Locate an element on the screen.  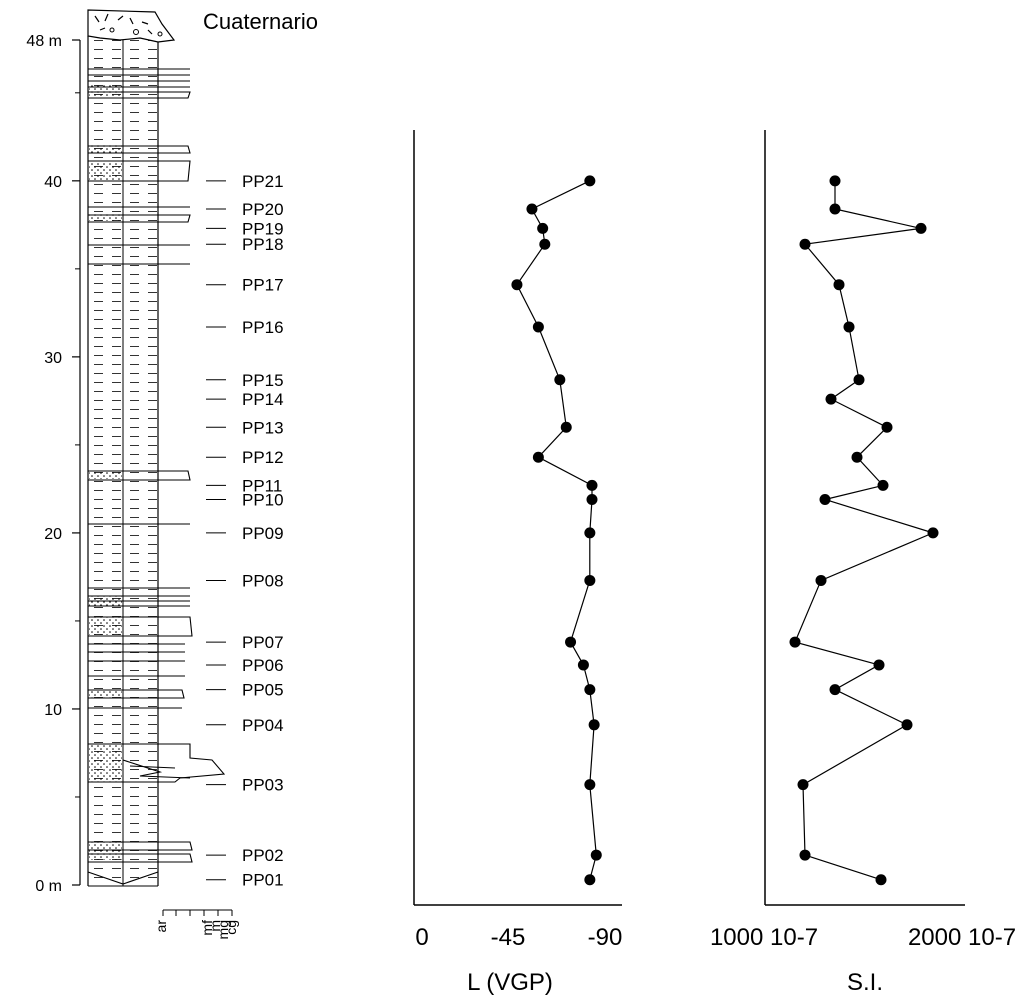
vgp-x-label: L (VGP) is located at coordinates (510, 982).